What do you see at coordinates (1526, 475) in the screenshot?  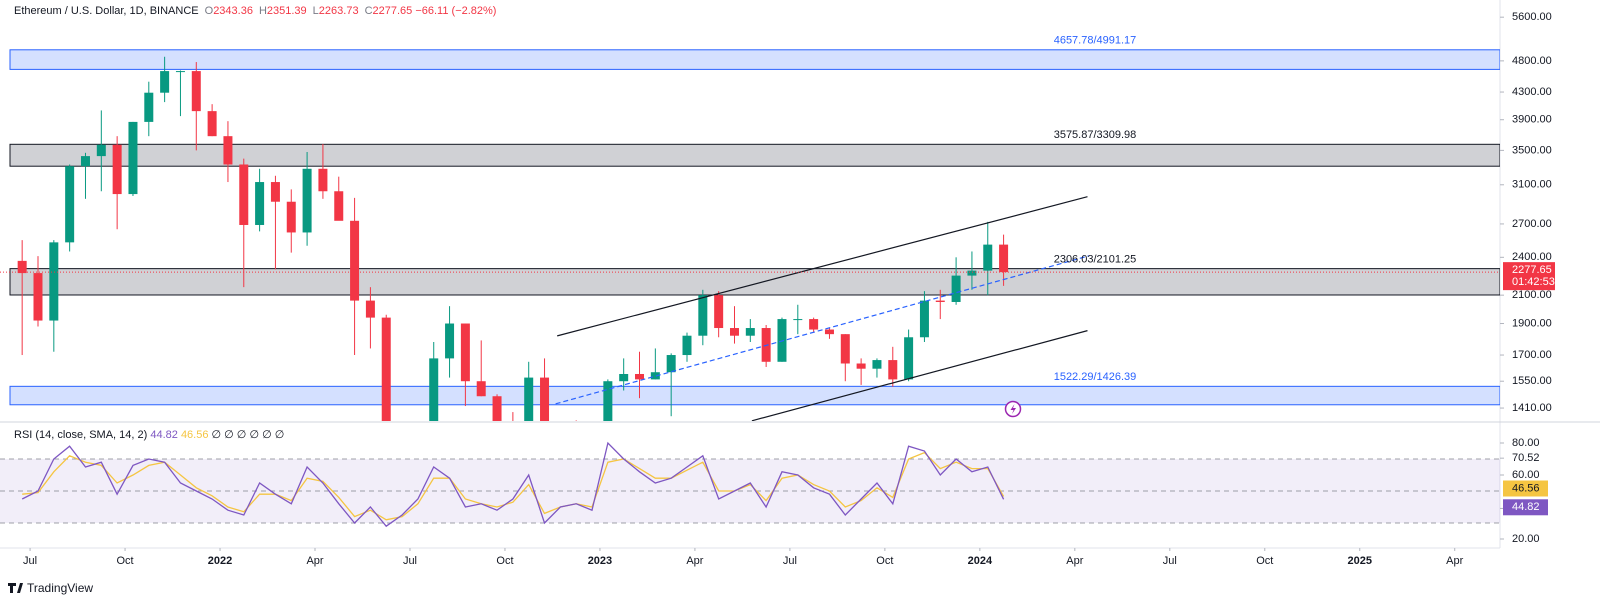 I see `y-tick-label: 60.00` at bounding box center [1526, 475].